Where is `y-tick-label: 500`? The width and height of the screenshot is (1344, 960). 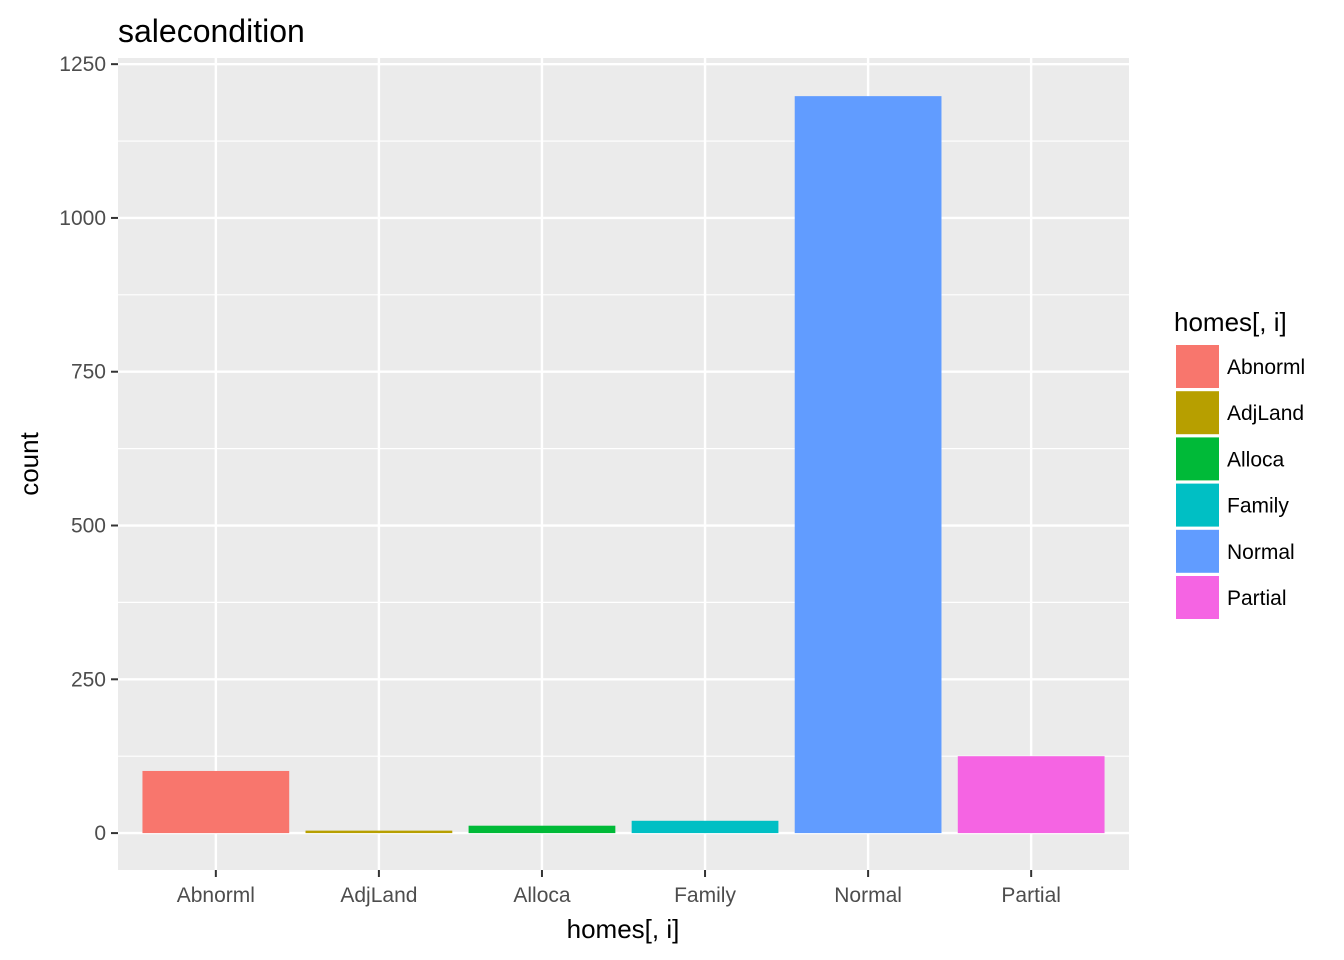 y-tick-label: 500 is located at coordinates (88, 526).